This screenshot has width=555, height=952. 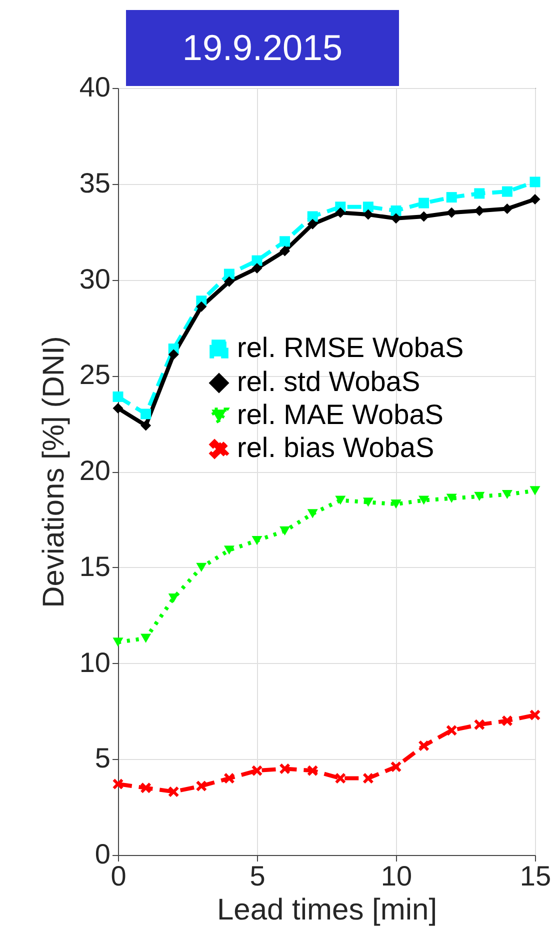 I want to click on legend-label: rel. std WobaS, so click(x=328, y=381).